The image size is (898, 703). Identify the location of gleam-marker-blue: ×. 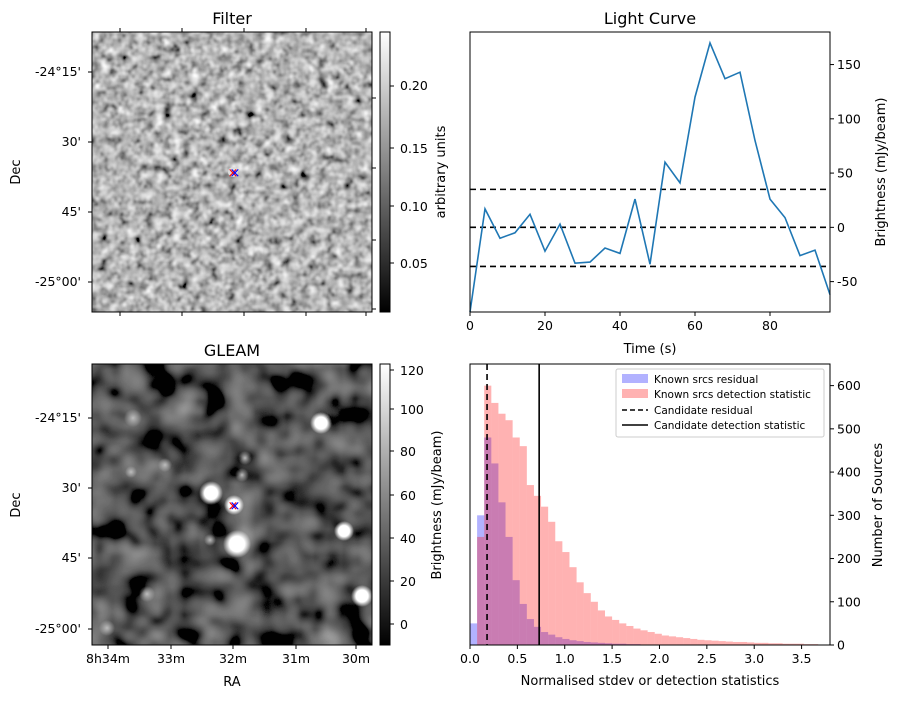
(235, 506).